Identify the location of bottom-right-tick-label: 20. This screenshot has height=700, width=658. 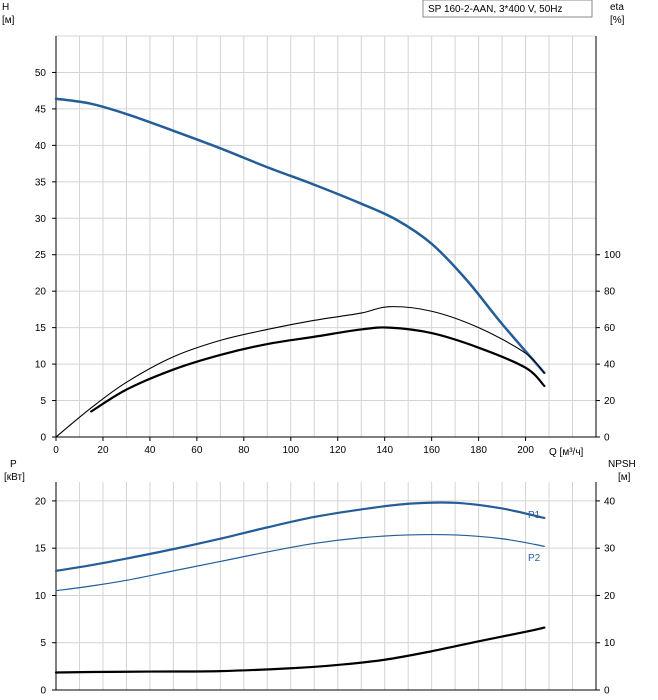
(610, 596).